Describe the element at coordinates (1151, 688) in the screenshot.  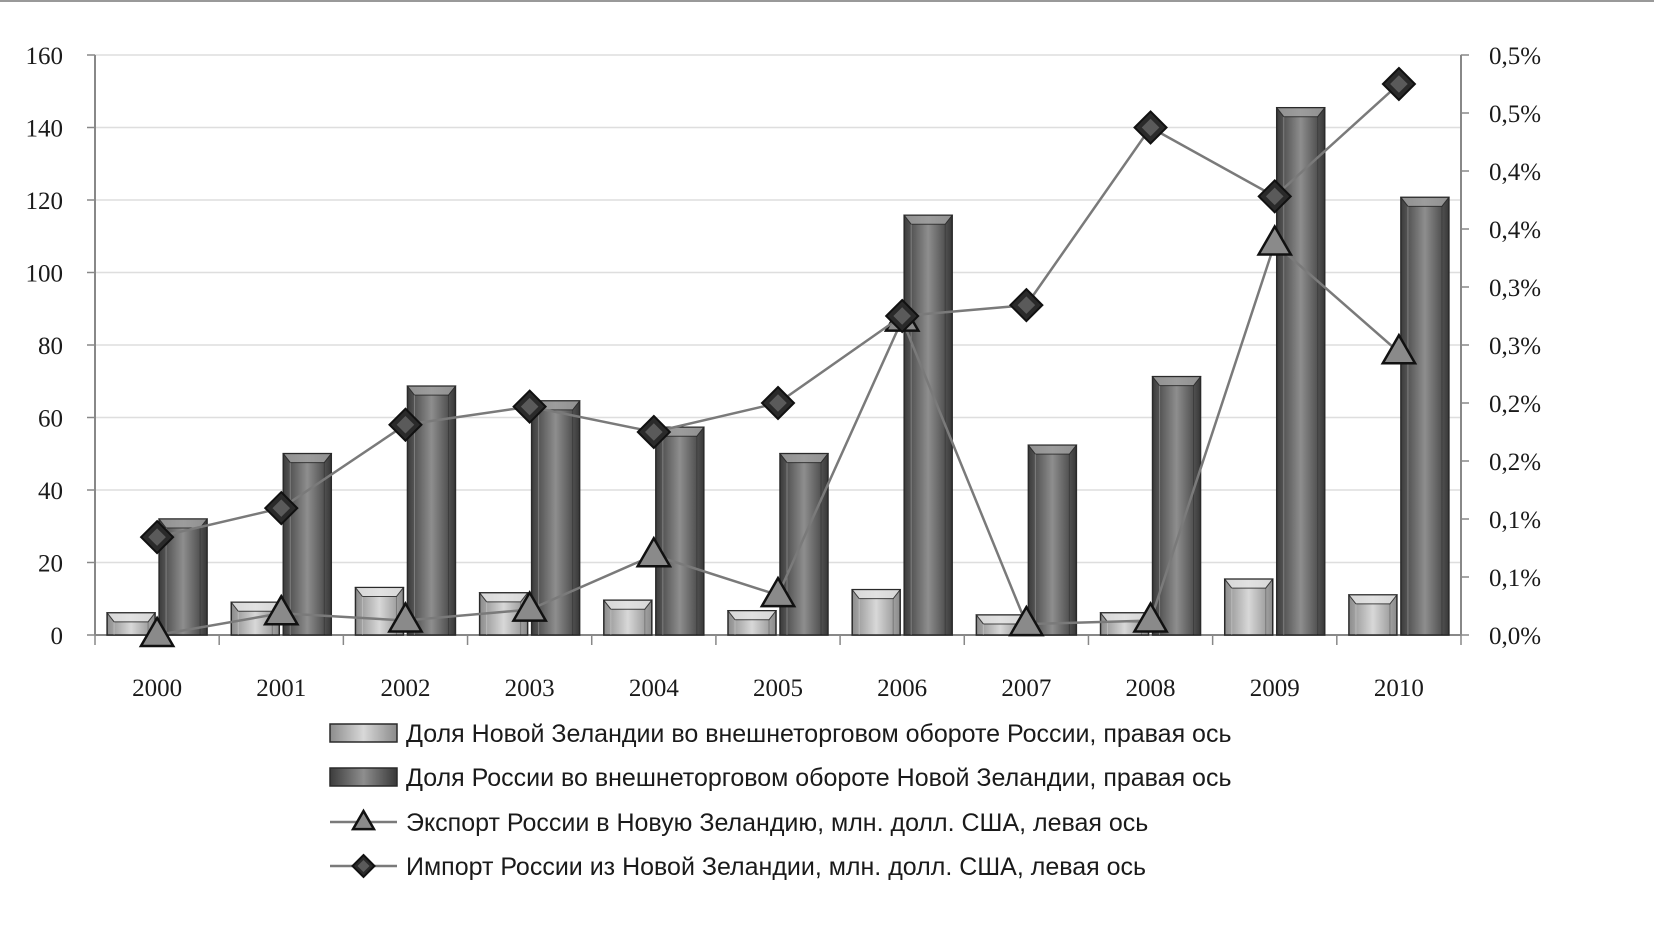
I see `x-tick-label: 2008` at that location.